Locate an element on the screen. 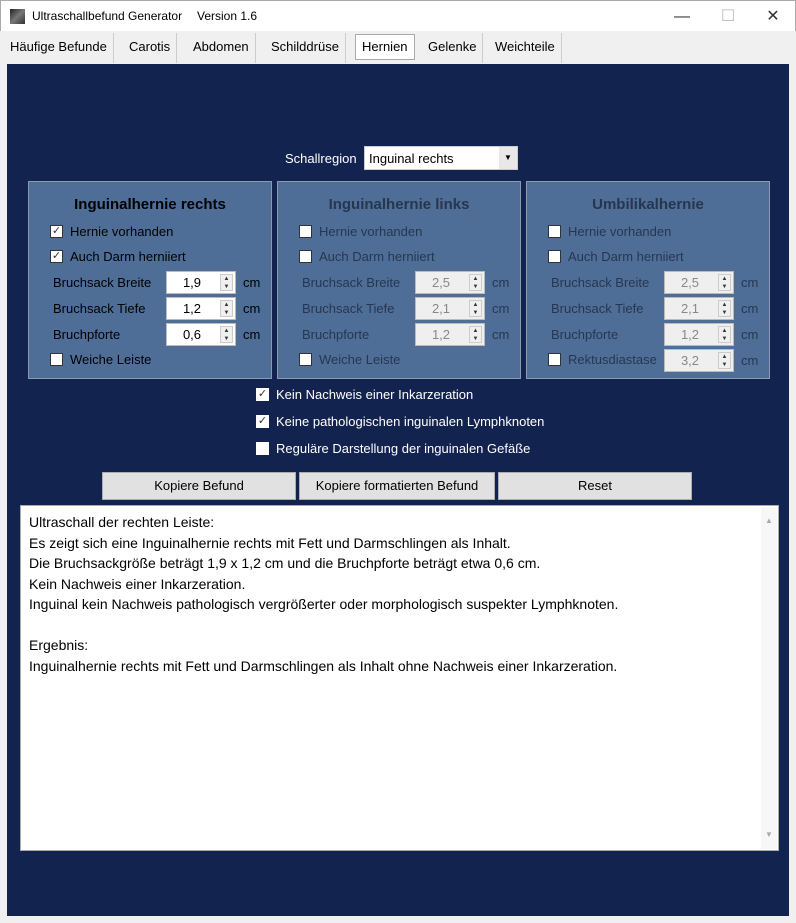 The height and width of the screenshot is (923, 796). region-label: Schallregion is located at coordinates (321, 158).